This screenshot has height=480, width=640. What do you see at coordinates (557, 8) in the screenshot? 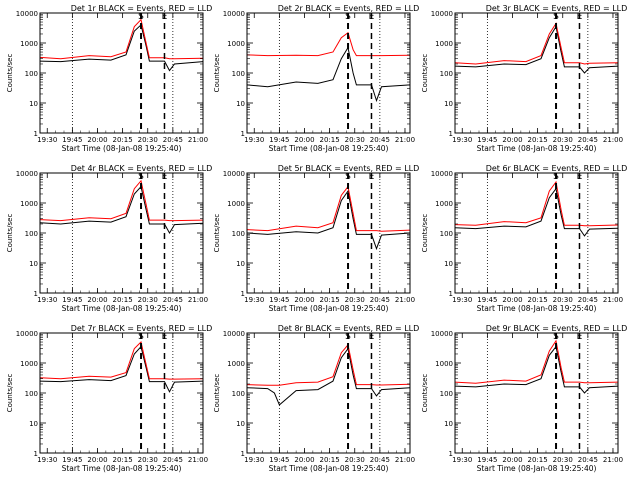
I see `panel-title: Det 3r BLACK = Events, RED = LLD` at bounding box center [557, 8].